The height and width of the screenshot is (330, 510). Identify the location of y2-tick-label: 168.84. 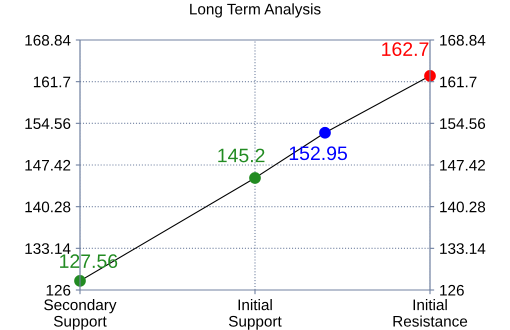
(463, 40).